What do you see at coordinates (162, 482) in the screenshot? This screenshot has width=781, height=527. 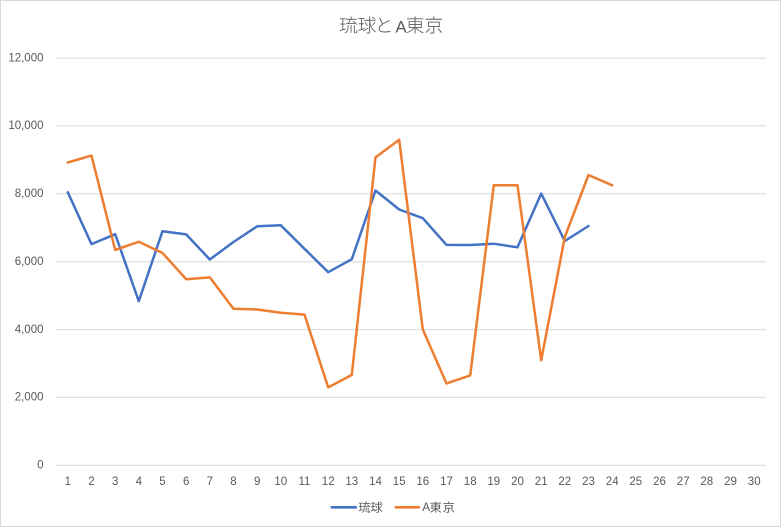 I see `svg-text: 5` at bounding box center [162, 482].